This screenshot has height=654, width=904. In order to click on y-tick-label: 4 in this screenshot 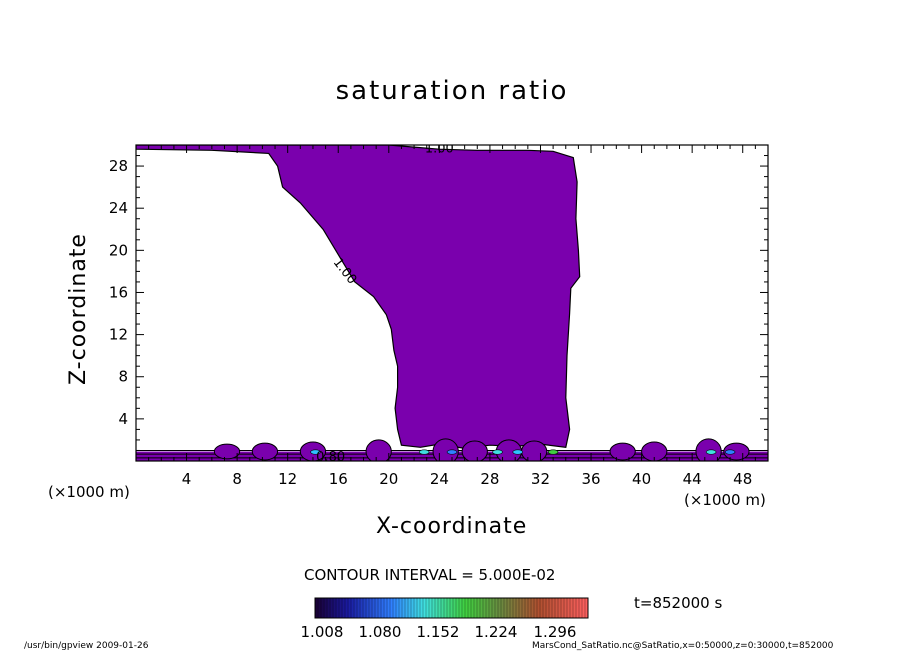, I will do `click(123, 419)`.